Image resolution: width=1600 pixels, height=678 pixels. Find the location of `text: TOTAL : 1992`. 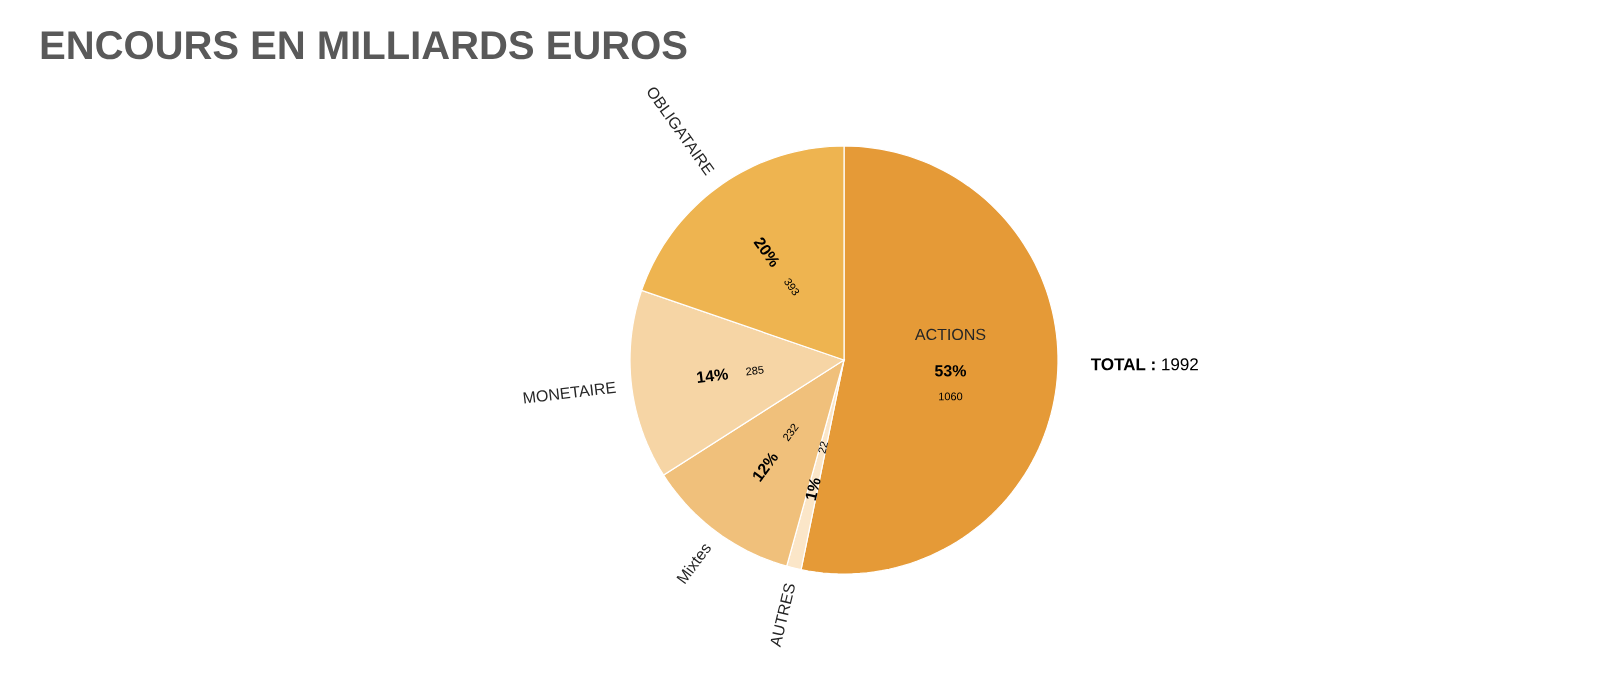

text: TOTAL : 1992 is located at coordinates (1144, 364).